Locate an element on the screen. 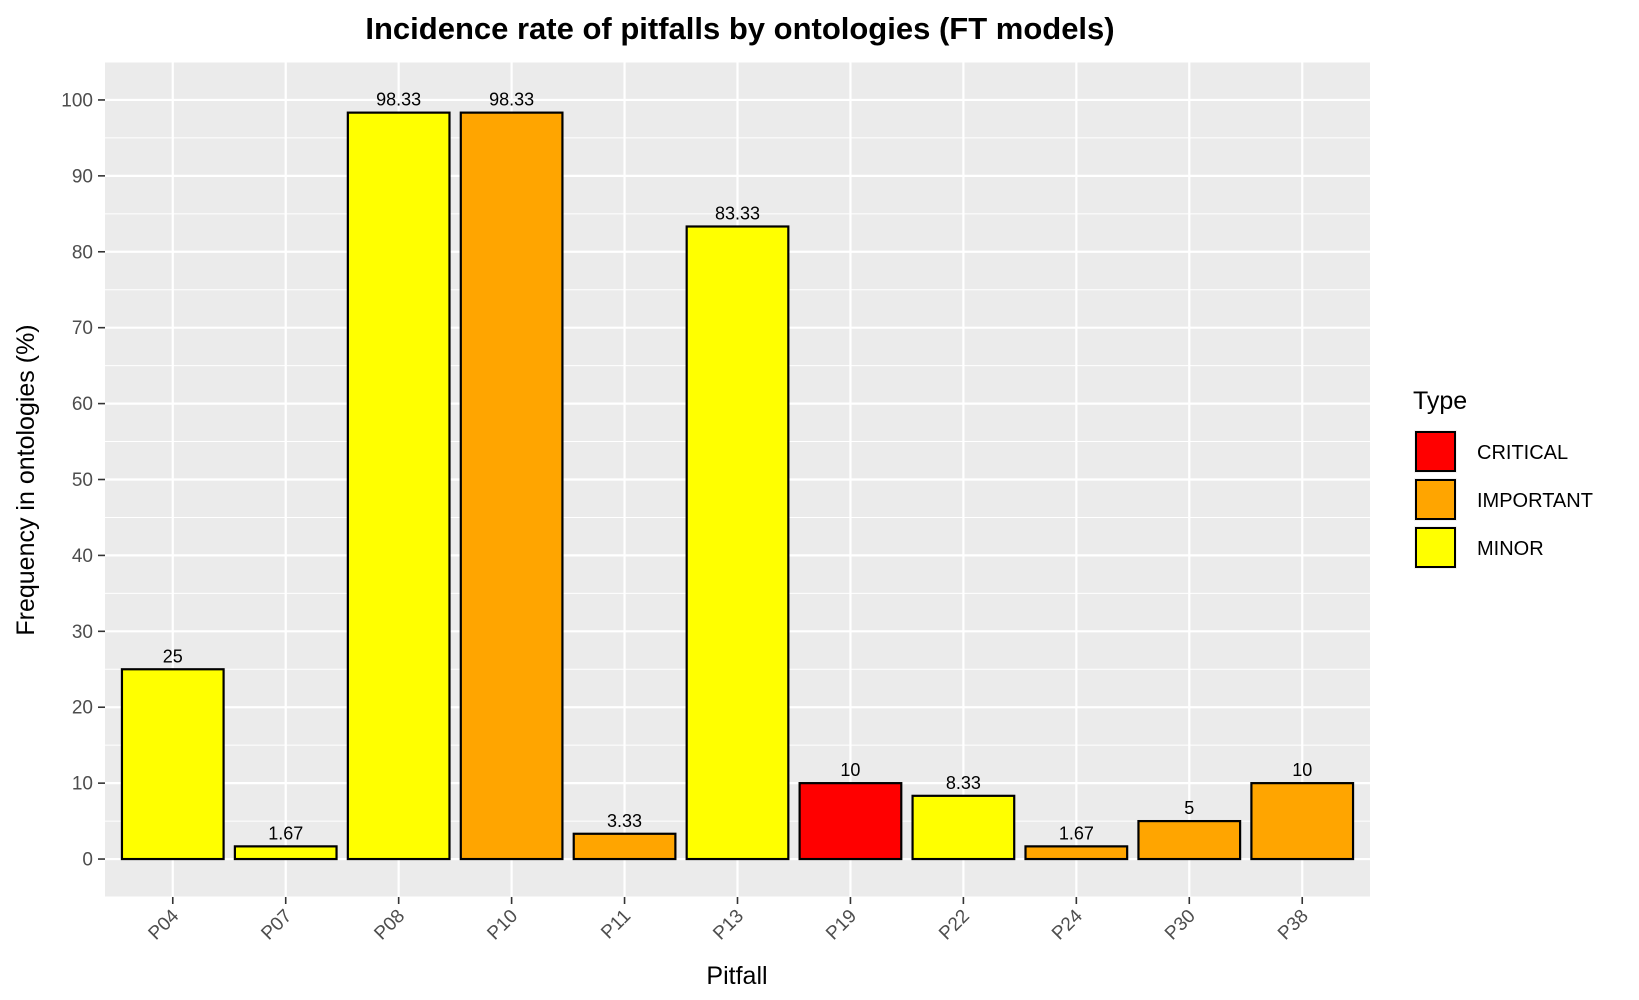 The image size is (1639, 1000). legend: Type CRITICAL IMPORTANT MINOR is located at coordinates (1503, 478).